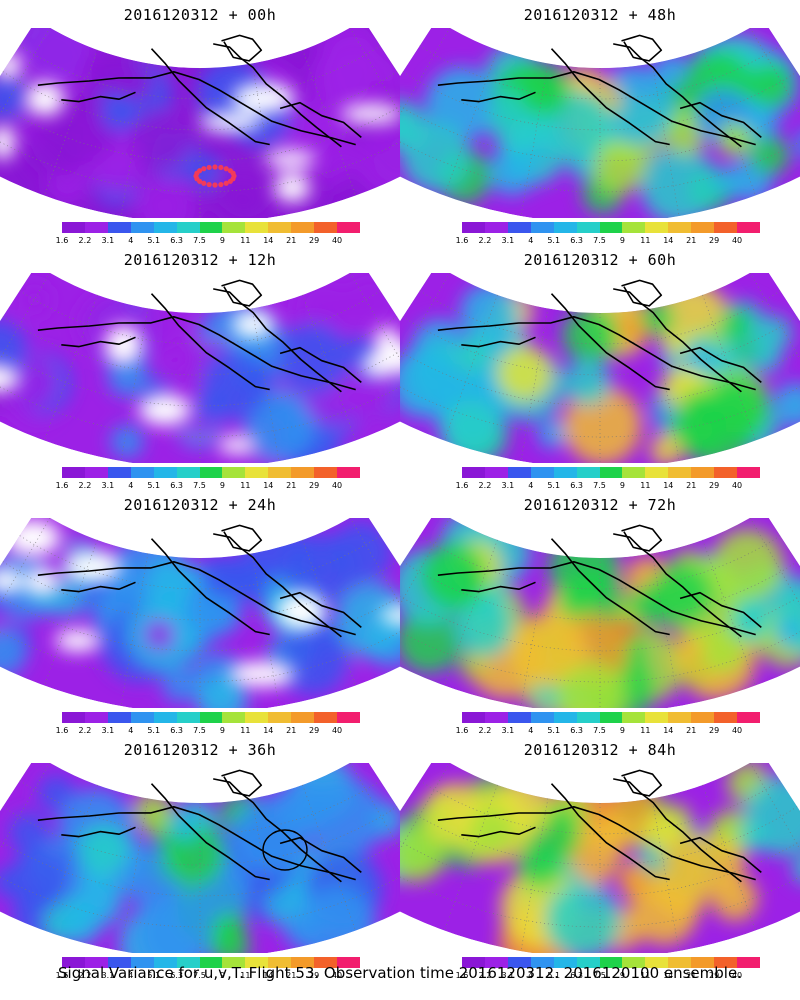  What do you see at coordinates (600, 15) in the screenshot?
I see `panel-title: 2016120312 + 48h` at bounding box center [600, 15].